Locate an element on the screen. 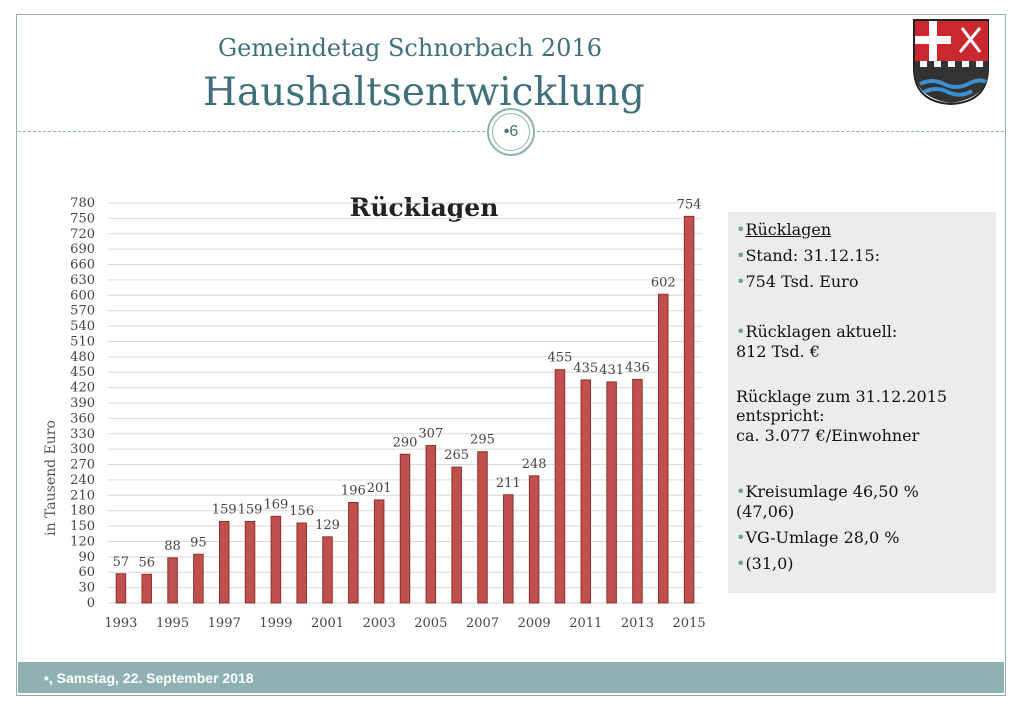 This screenshot has width=1024, height=709. bar-2000 is located at coordinates (301, 563).